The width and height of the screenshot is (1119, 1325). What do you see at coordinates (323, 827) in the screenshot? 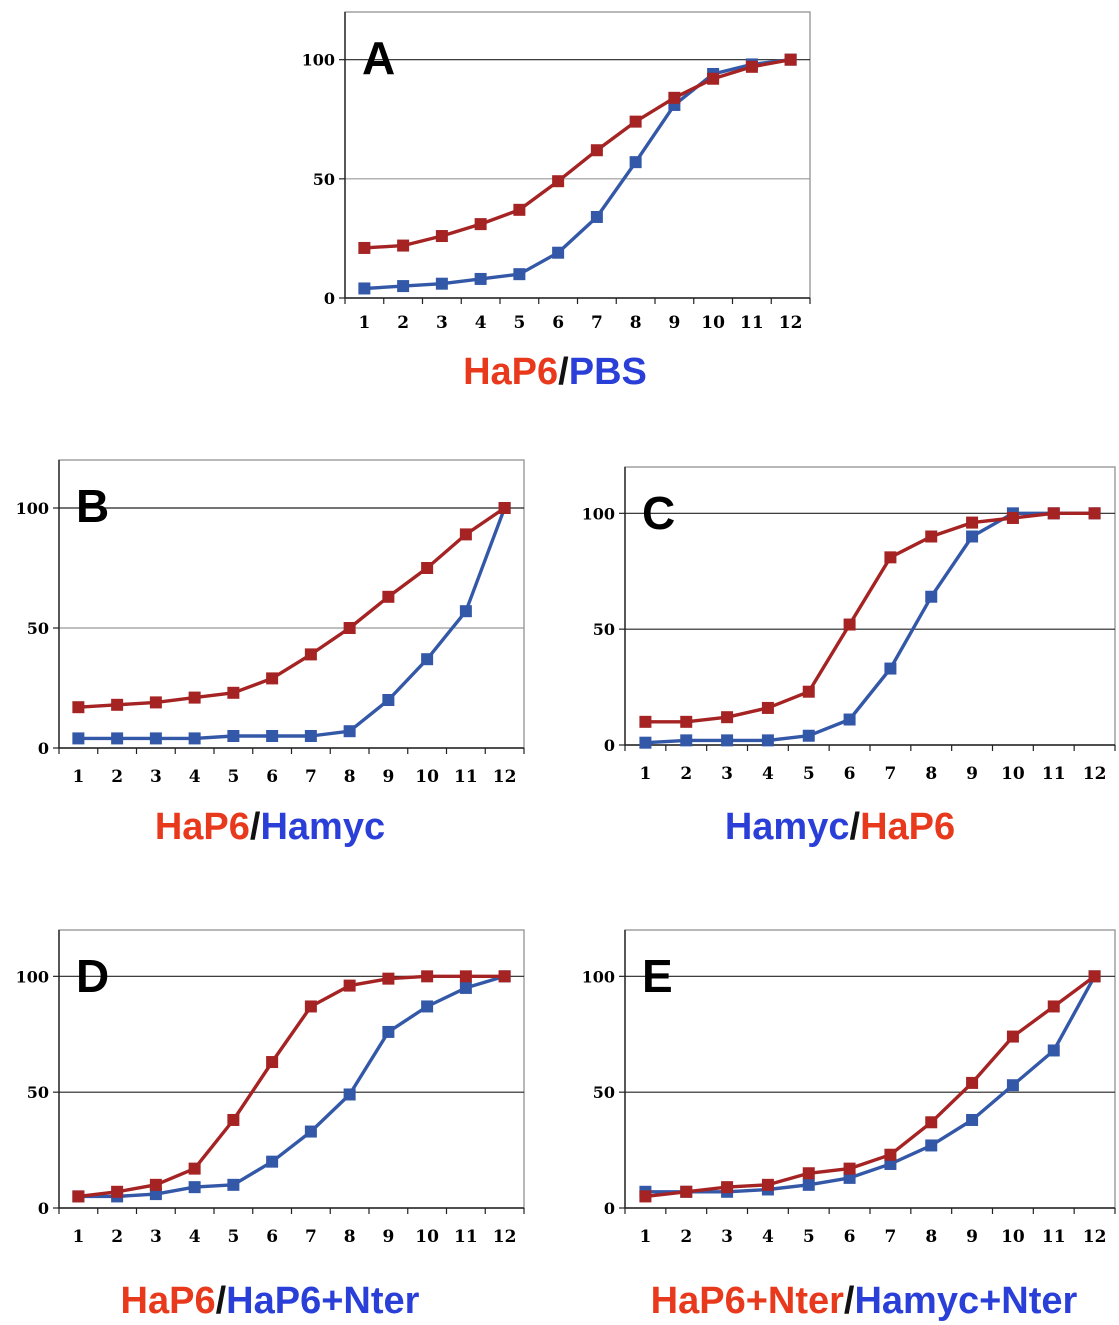
I see `caption-b-part2: Hamyc` at bounding box center [323, 827].